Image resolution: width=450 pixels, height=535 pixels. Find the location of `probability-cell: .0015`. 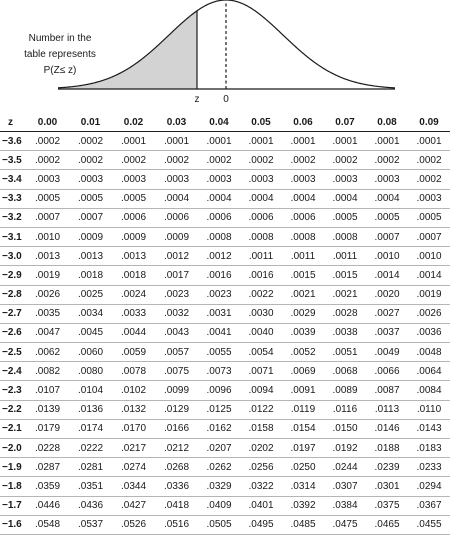

probability-cell: .0015 is located at coordinates (303, 275).